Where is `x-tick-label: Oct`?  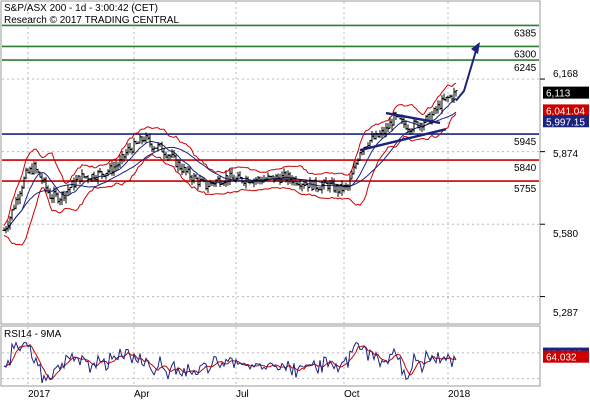 x-tick-label: Oct is located at coordinates (352, 394).